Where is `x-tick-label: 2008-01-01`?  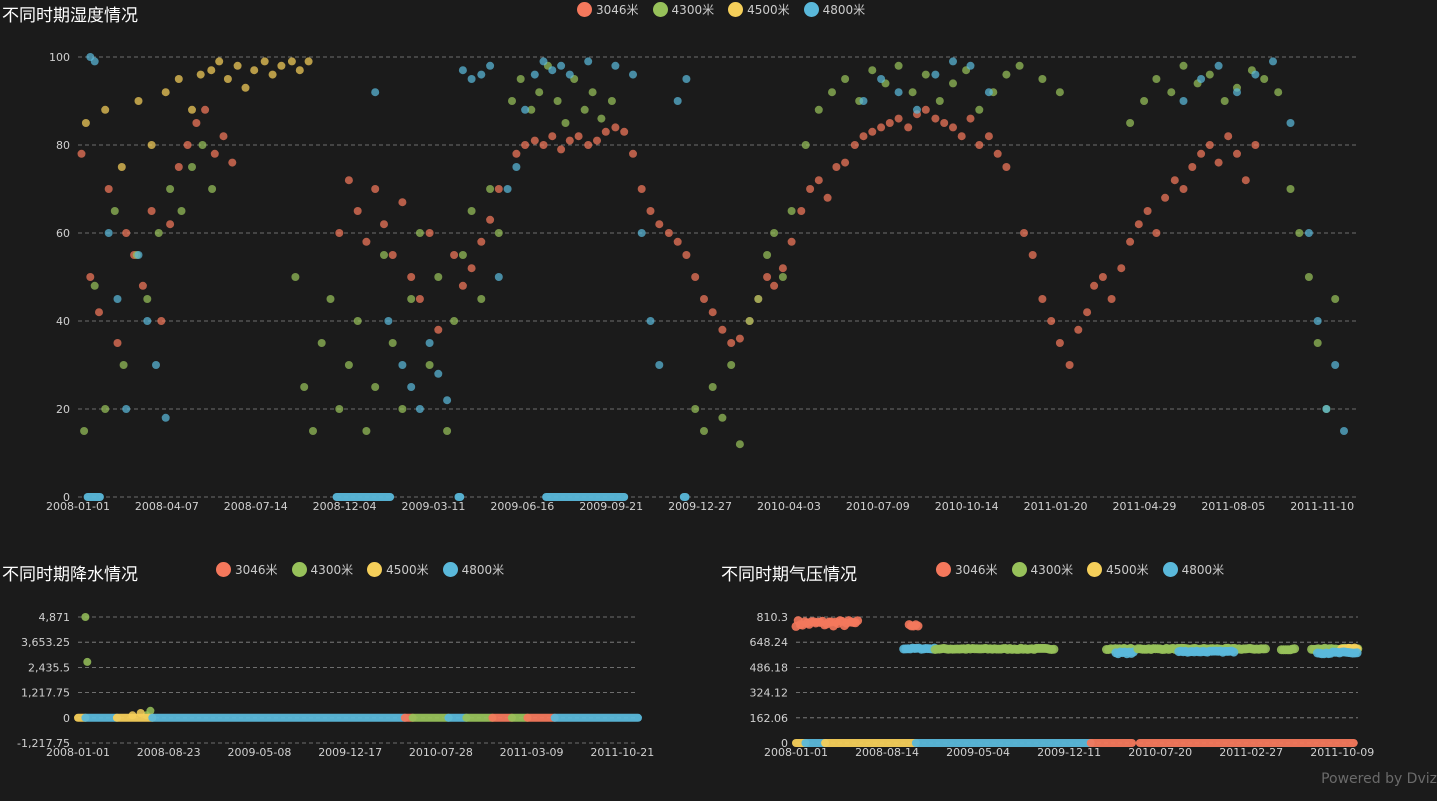 x-tick-label: 2008-01-01 is located at coordinates (78, 506).